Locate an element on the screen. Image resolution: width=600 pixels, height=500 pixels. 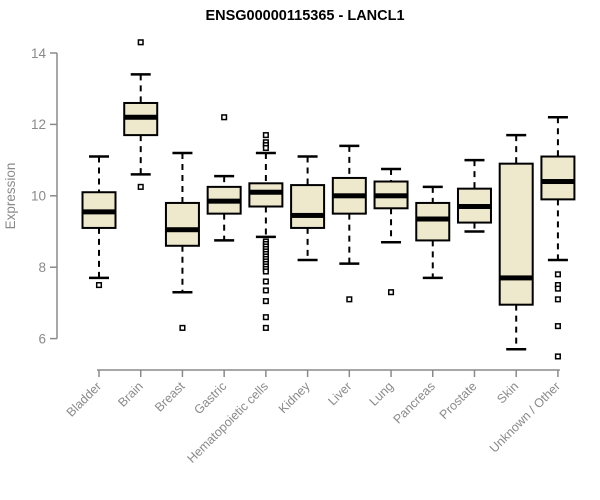
box-group-unknown-other is located at coordinates (558, 238).